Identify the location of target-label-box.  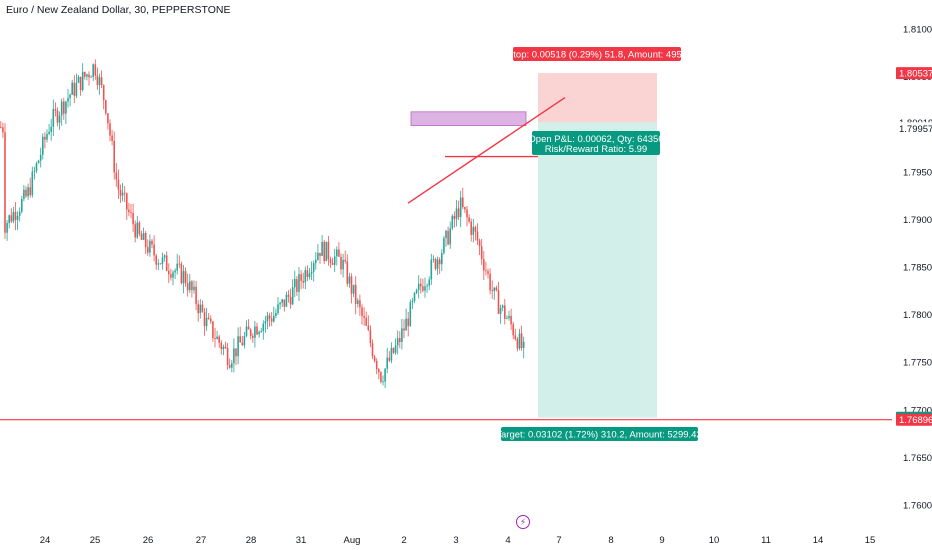
(599, 434).